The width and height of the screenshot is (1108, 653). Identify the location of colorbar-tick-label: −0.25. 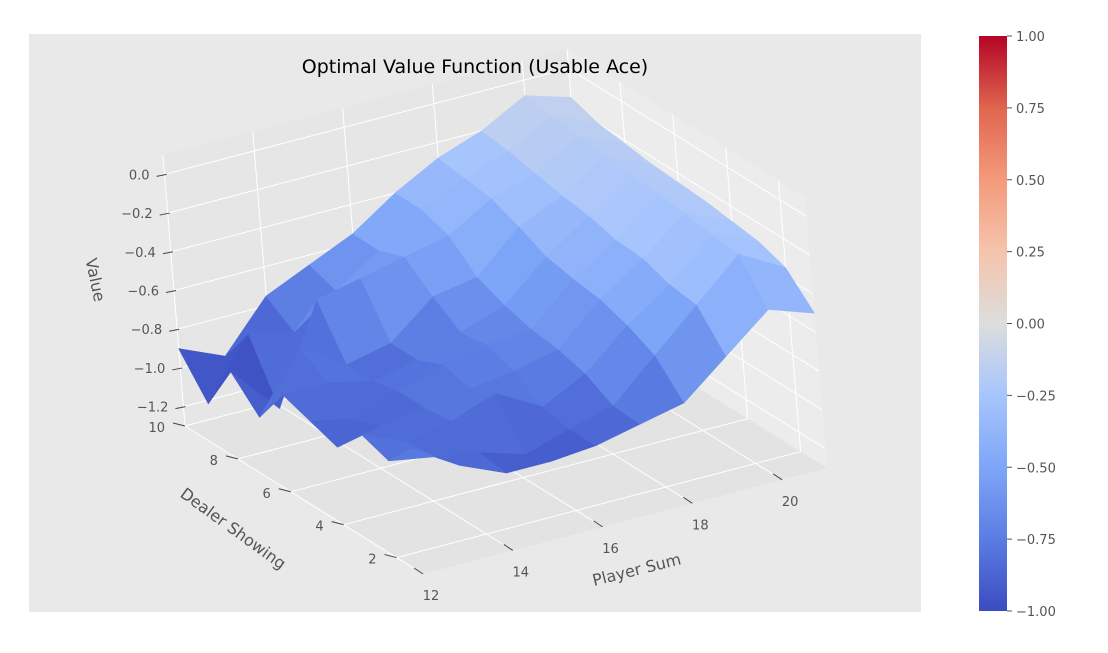
(1036, 396).